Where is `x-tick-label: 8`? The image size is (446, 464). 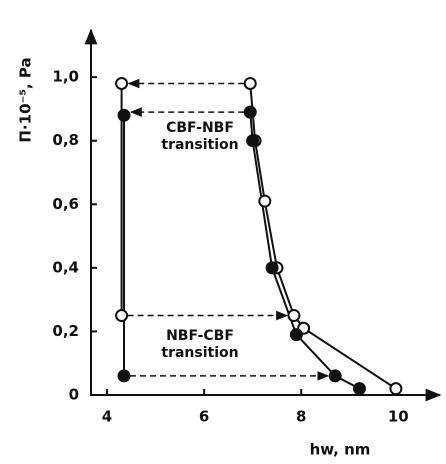 x-tick-label: 8 is located at coordinates (301, 417).